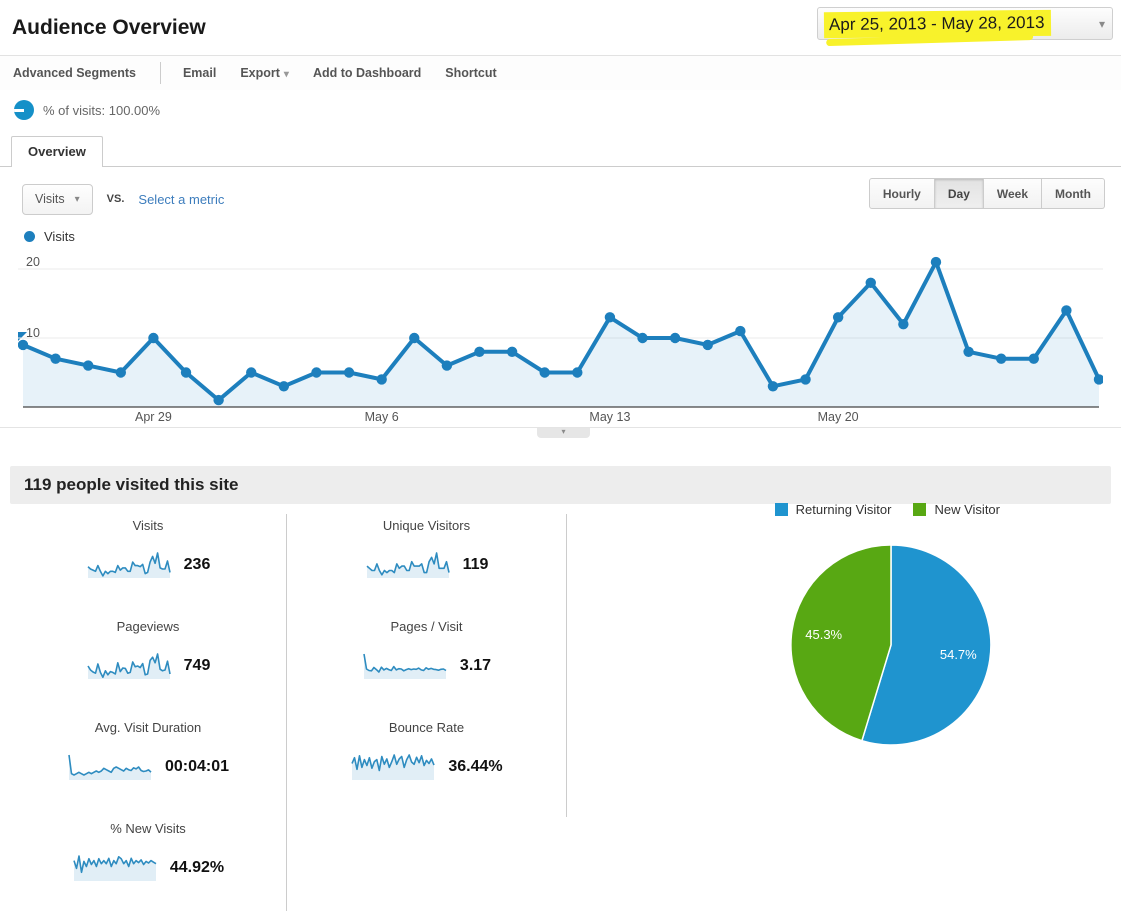 Image resolution: width=1121 pixels, height=911 pixels. Describe the element at coordinates (24, 110) in the screenshot. I see `segment-pie-icon` at that location.